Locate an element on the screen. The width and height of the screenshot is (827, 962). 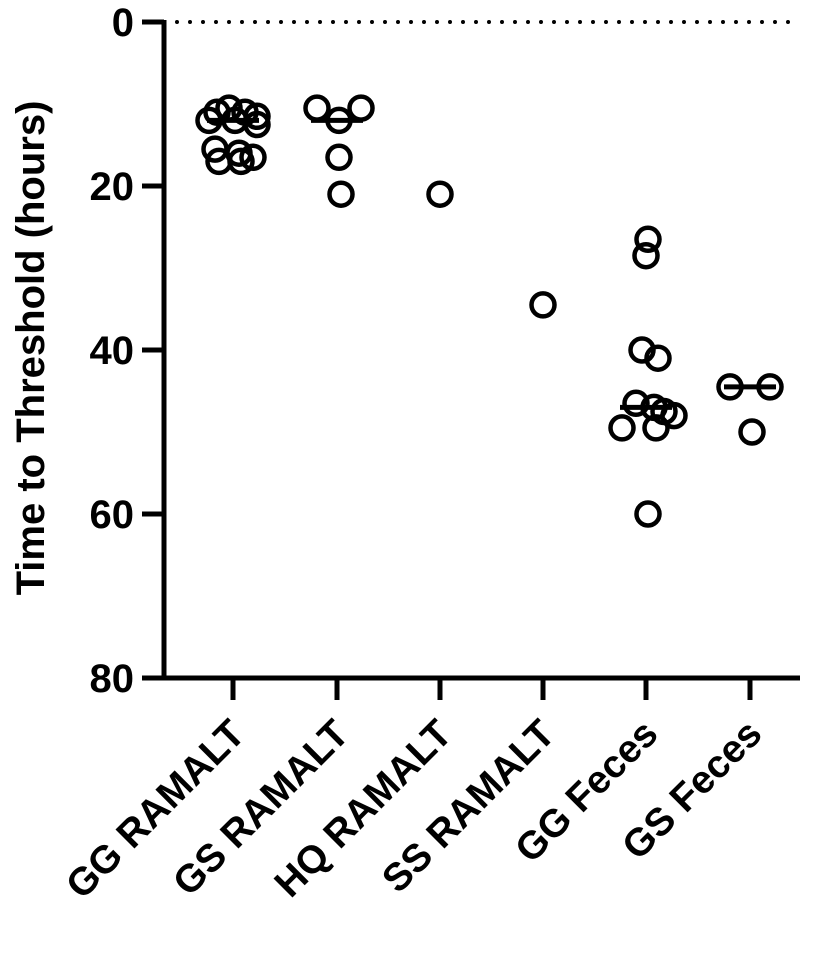
y-tick-label: 0 is located at coordinates (123, 23).